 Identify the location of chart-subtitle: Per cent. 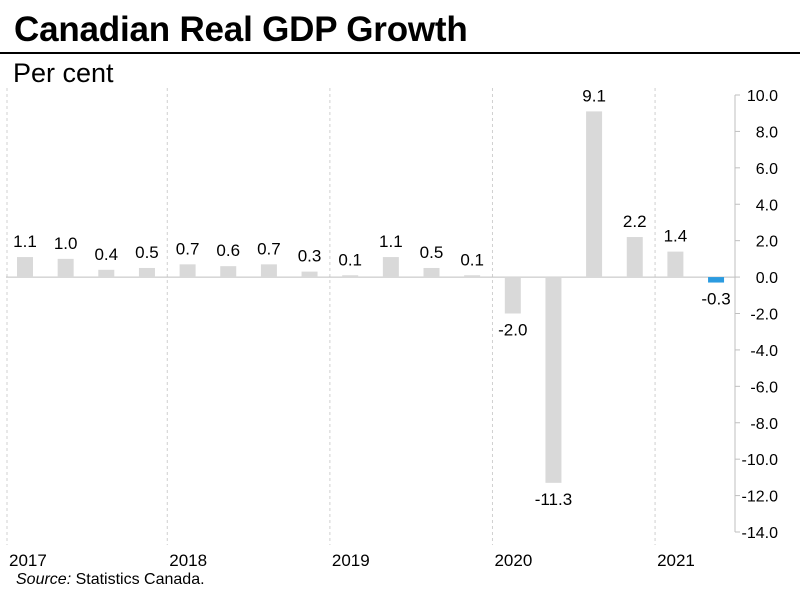
(63, 73).